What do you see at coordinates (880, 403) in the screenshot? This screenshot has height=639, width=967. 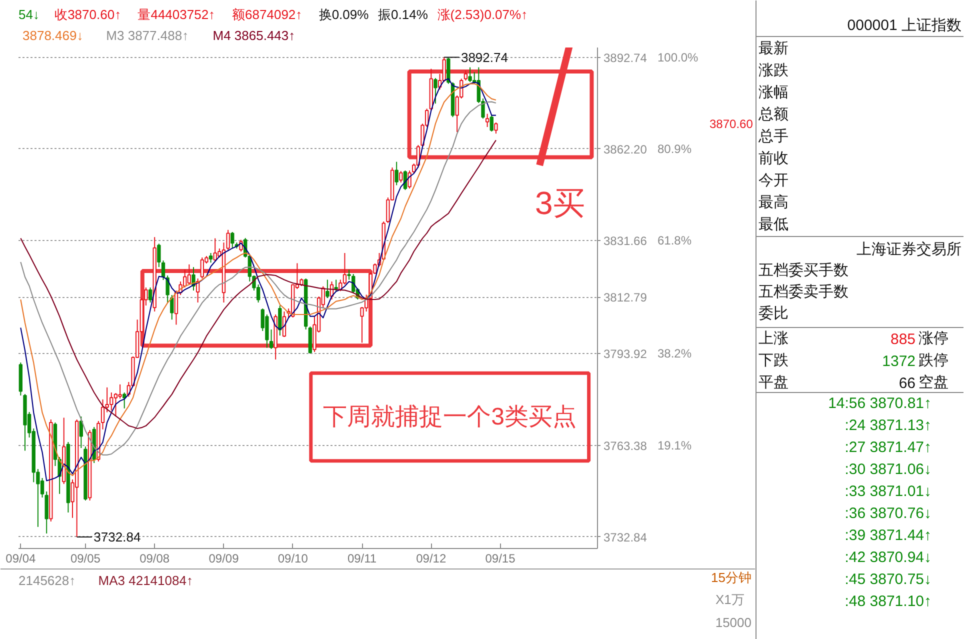 I see `text: 14:56 3870.81↑` at bounding box center [880, 403].